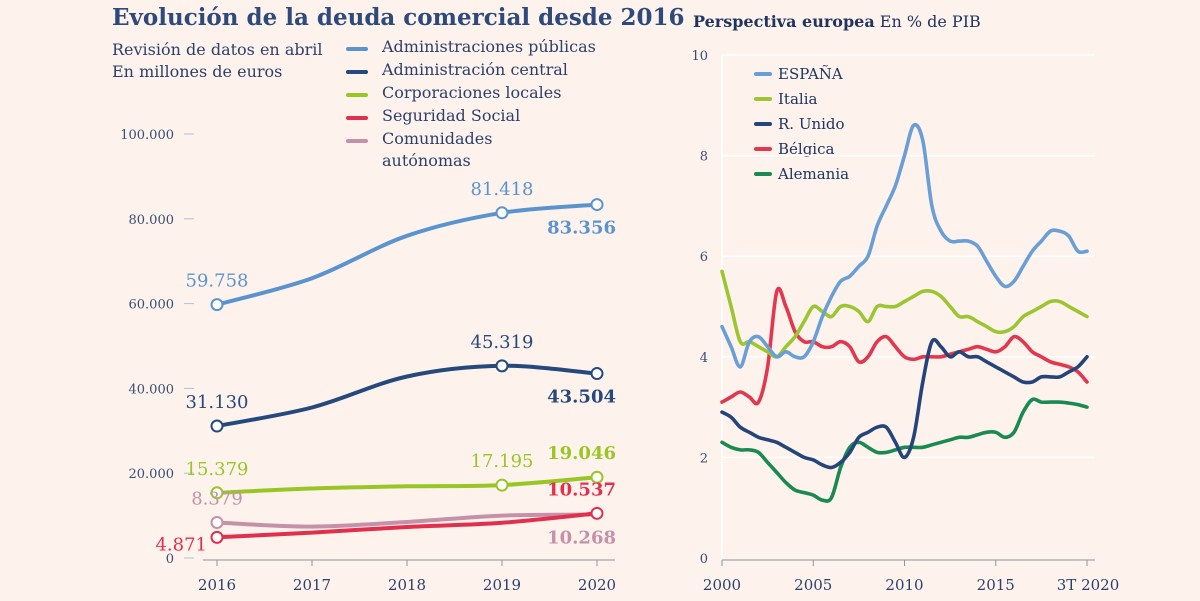 The height and width of the screenshot is (601, 1200). Describe the element at coordinates (170, 559) in the screenshot. I see `left-y-tick-label: 0` at that location.